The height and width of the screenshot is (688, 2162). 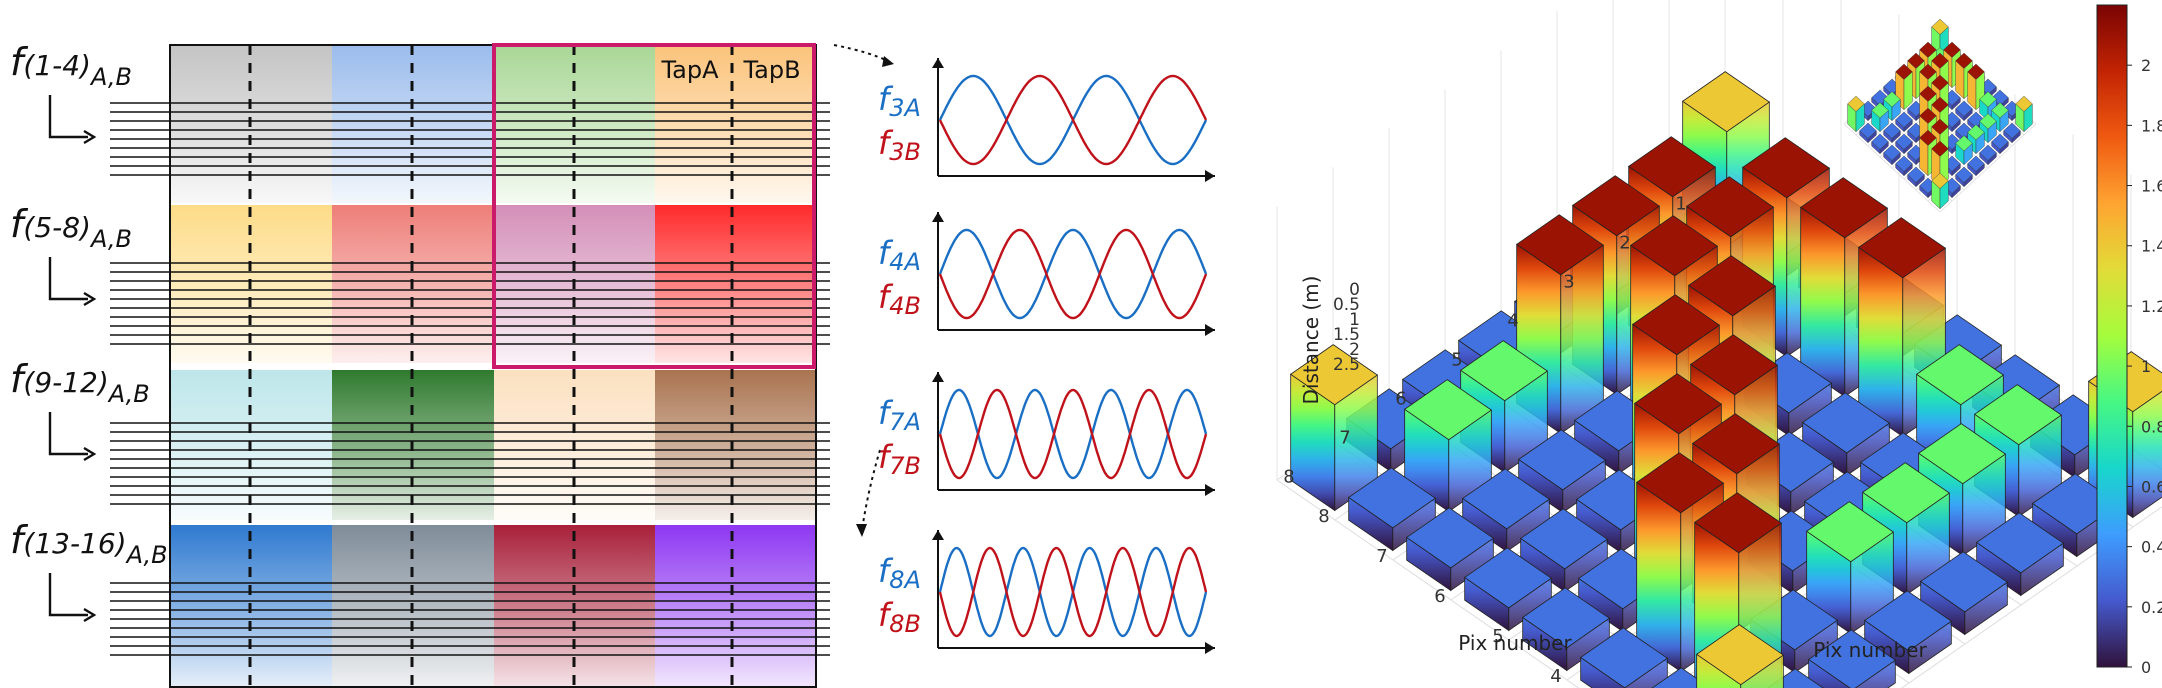 I want to click on z-tick-label: 2.5, so click(x=1346, y=365).